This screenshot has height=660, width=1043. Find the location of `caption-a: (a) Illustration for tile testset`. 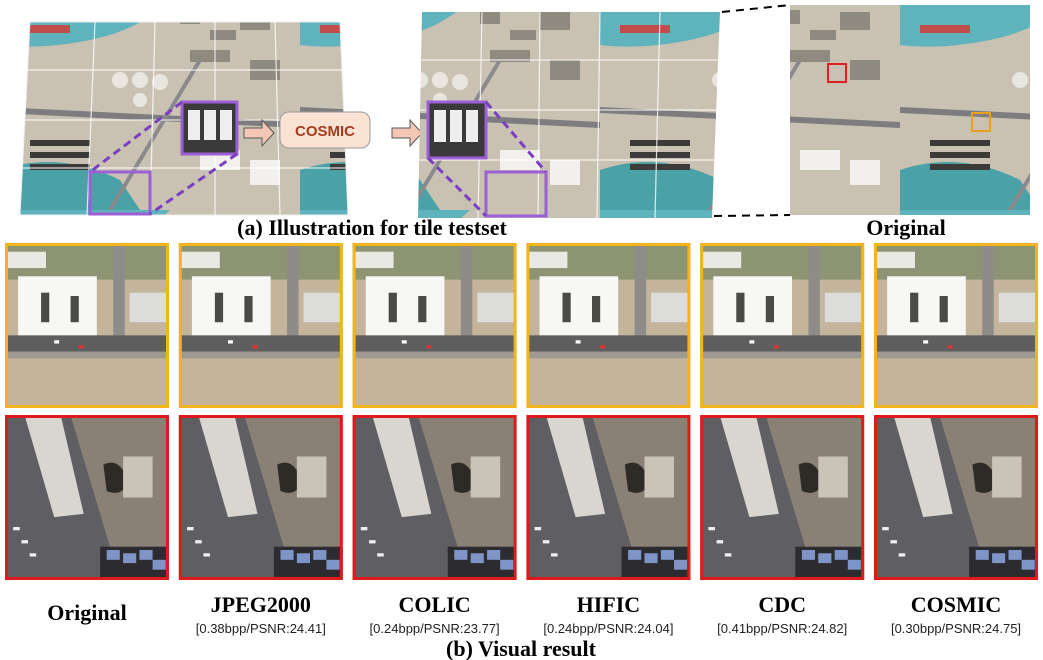

caption-a: (a) Illustration for tile testset is located at coordinates (372, 227).